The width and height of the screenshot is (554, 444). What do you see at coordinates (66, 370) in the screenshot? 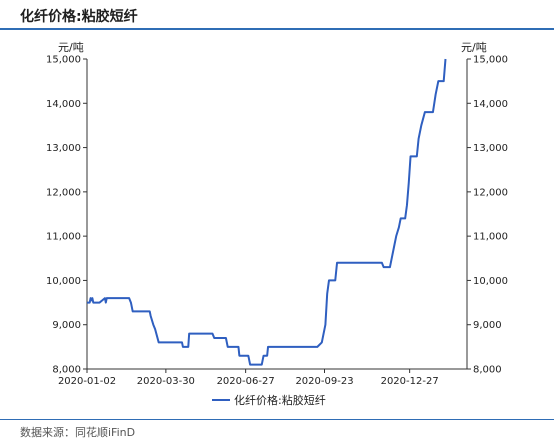
I see `y-tick-label-left: 8,000` at bounding box center [66, 370].